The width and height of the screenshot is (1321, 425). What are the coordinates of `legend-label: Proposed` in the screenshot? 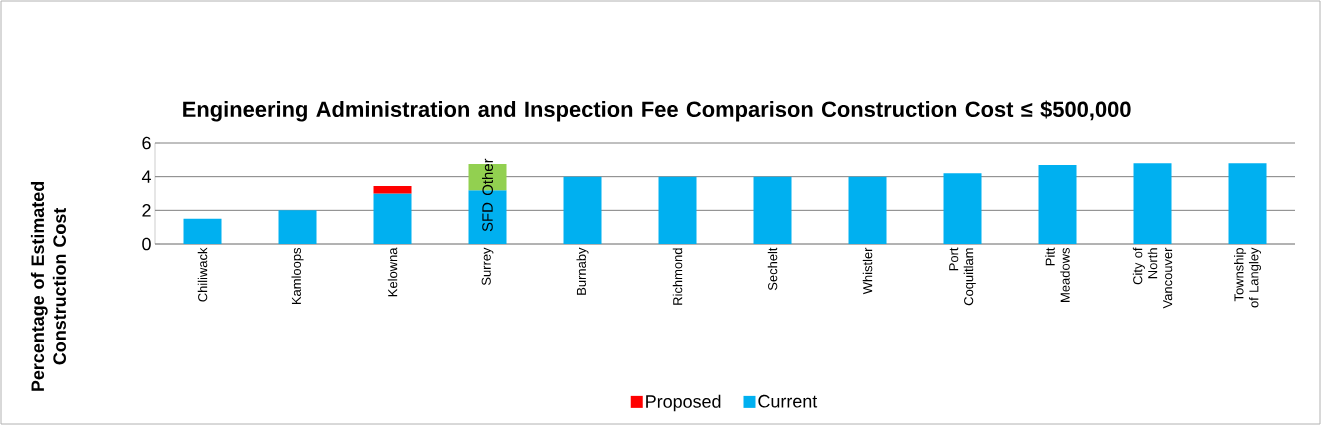 It's located at (683, 403).